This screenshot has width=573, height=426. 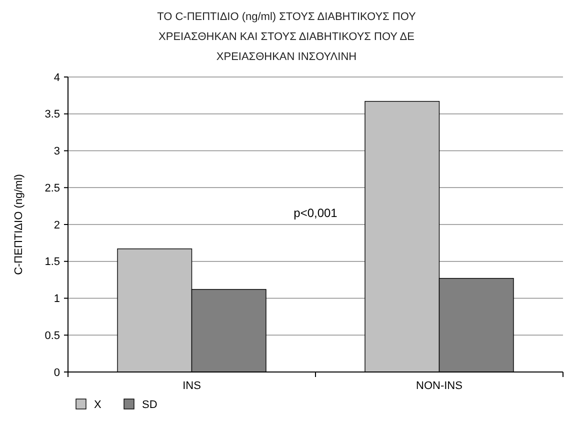 What do you see at coordinates (19, 224) in the screenshot?
I see `y-axis-title: C-ΠΕΠΤΙΔΙΟ (ng/ml)` at bounding box center [19, 224].